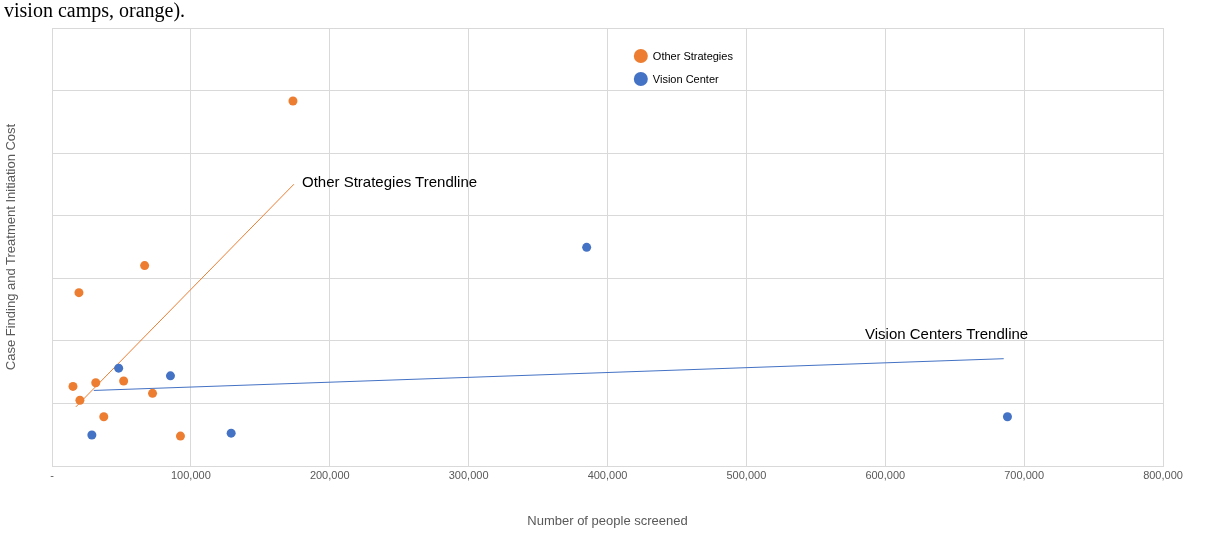 Image resolution: width=1205 pixels, height=533 pixels. Describe the element at coordinates (607, 474) in the screenshot. I see `x-tick-label: 400,000` at that location.